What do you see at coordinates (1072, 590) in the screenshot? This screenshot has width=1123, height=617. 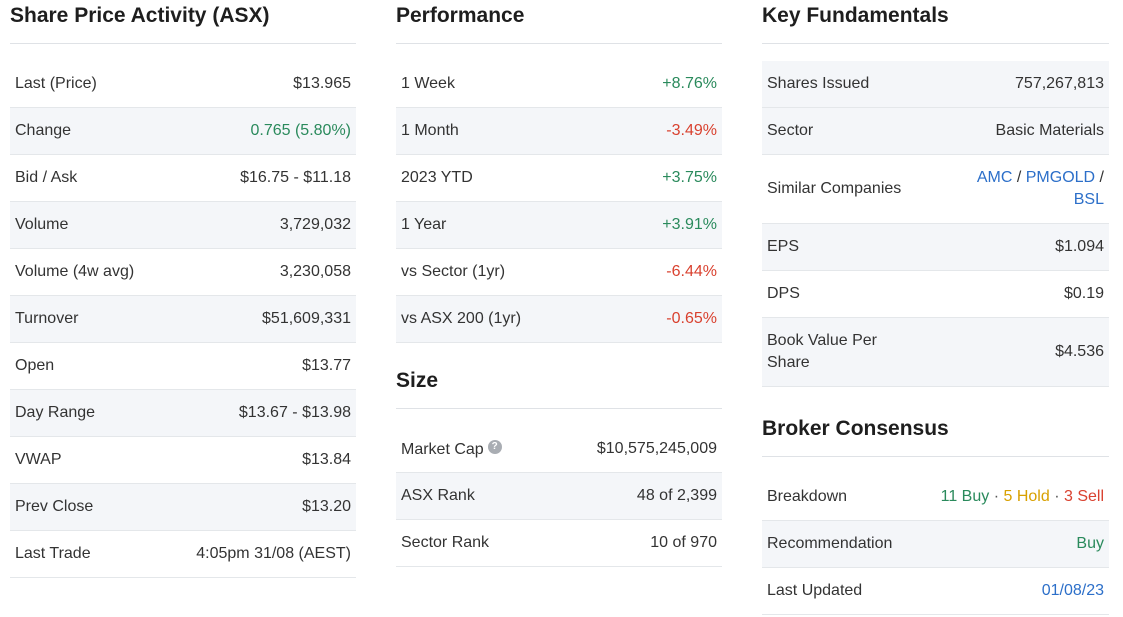 I see `last-updated-link: 01/08/23` at bounding box center [1072, 590].